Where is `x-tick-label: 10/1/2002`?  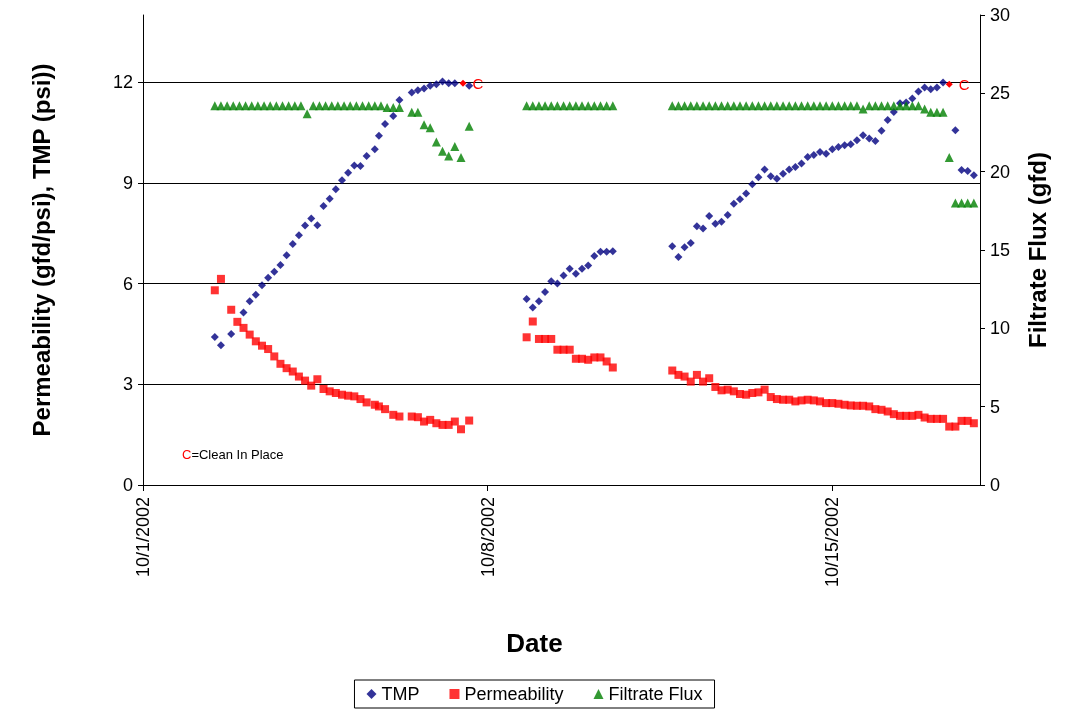 x-tick-label: 10/1/2002 is located at coordinates (143, 537).